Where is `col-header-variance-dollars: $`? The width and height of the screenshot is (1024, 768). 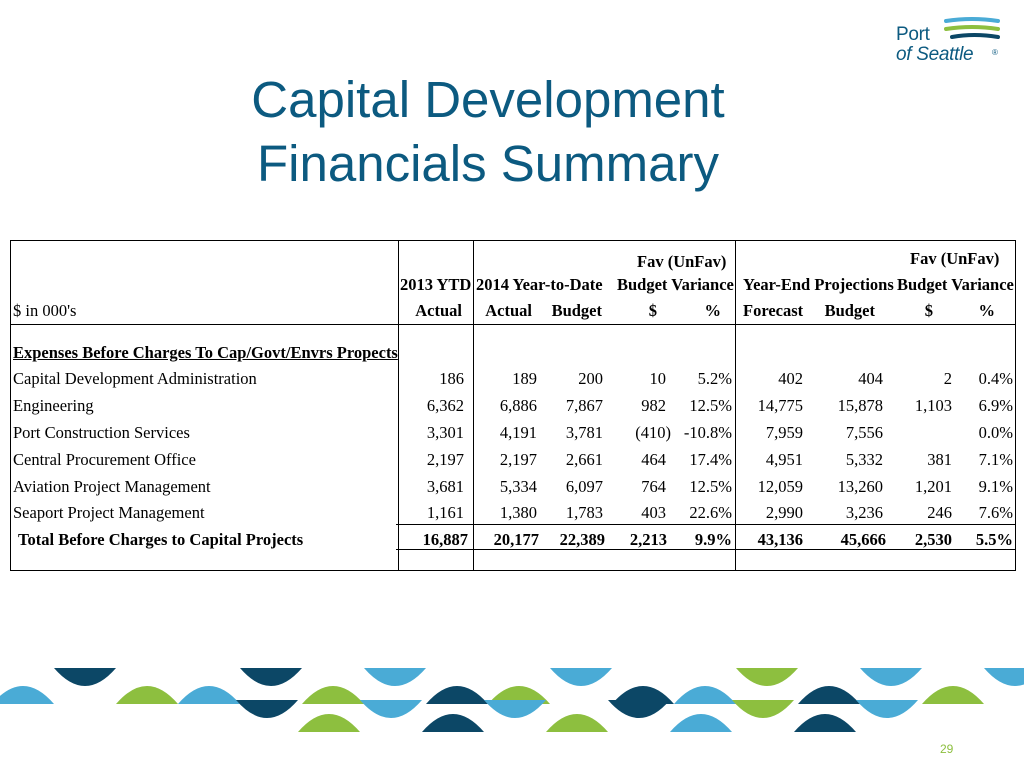
col-header-variance-dollars: $ is located at coordinates (652, 310).